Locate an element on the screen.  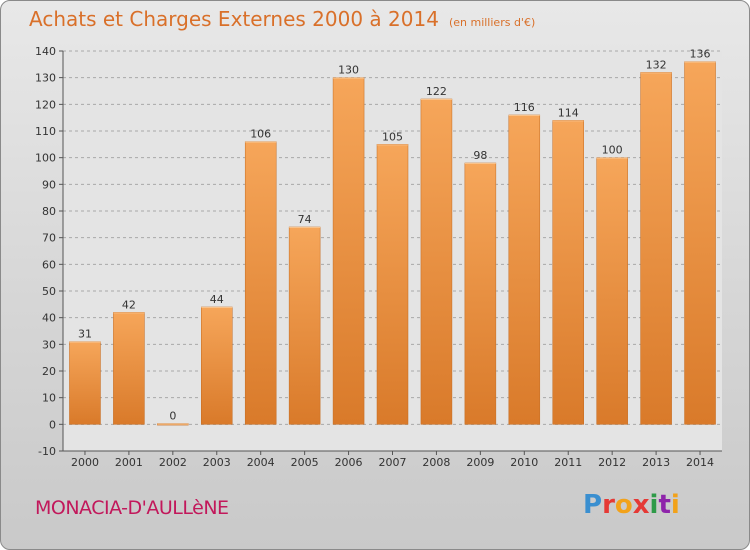
x-tick-label: 2004 is located at coordinates (261, 462).